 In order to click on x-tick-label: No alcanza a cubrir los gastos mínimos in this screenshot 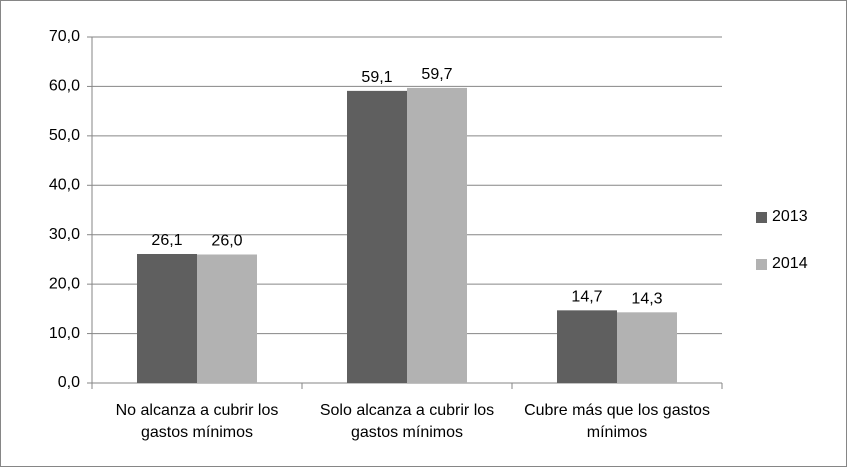, I will do `click(197, 421)`.